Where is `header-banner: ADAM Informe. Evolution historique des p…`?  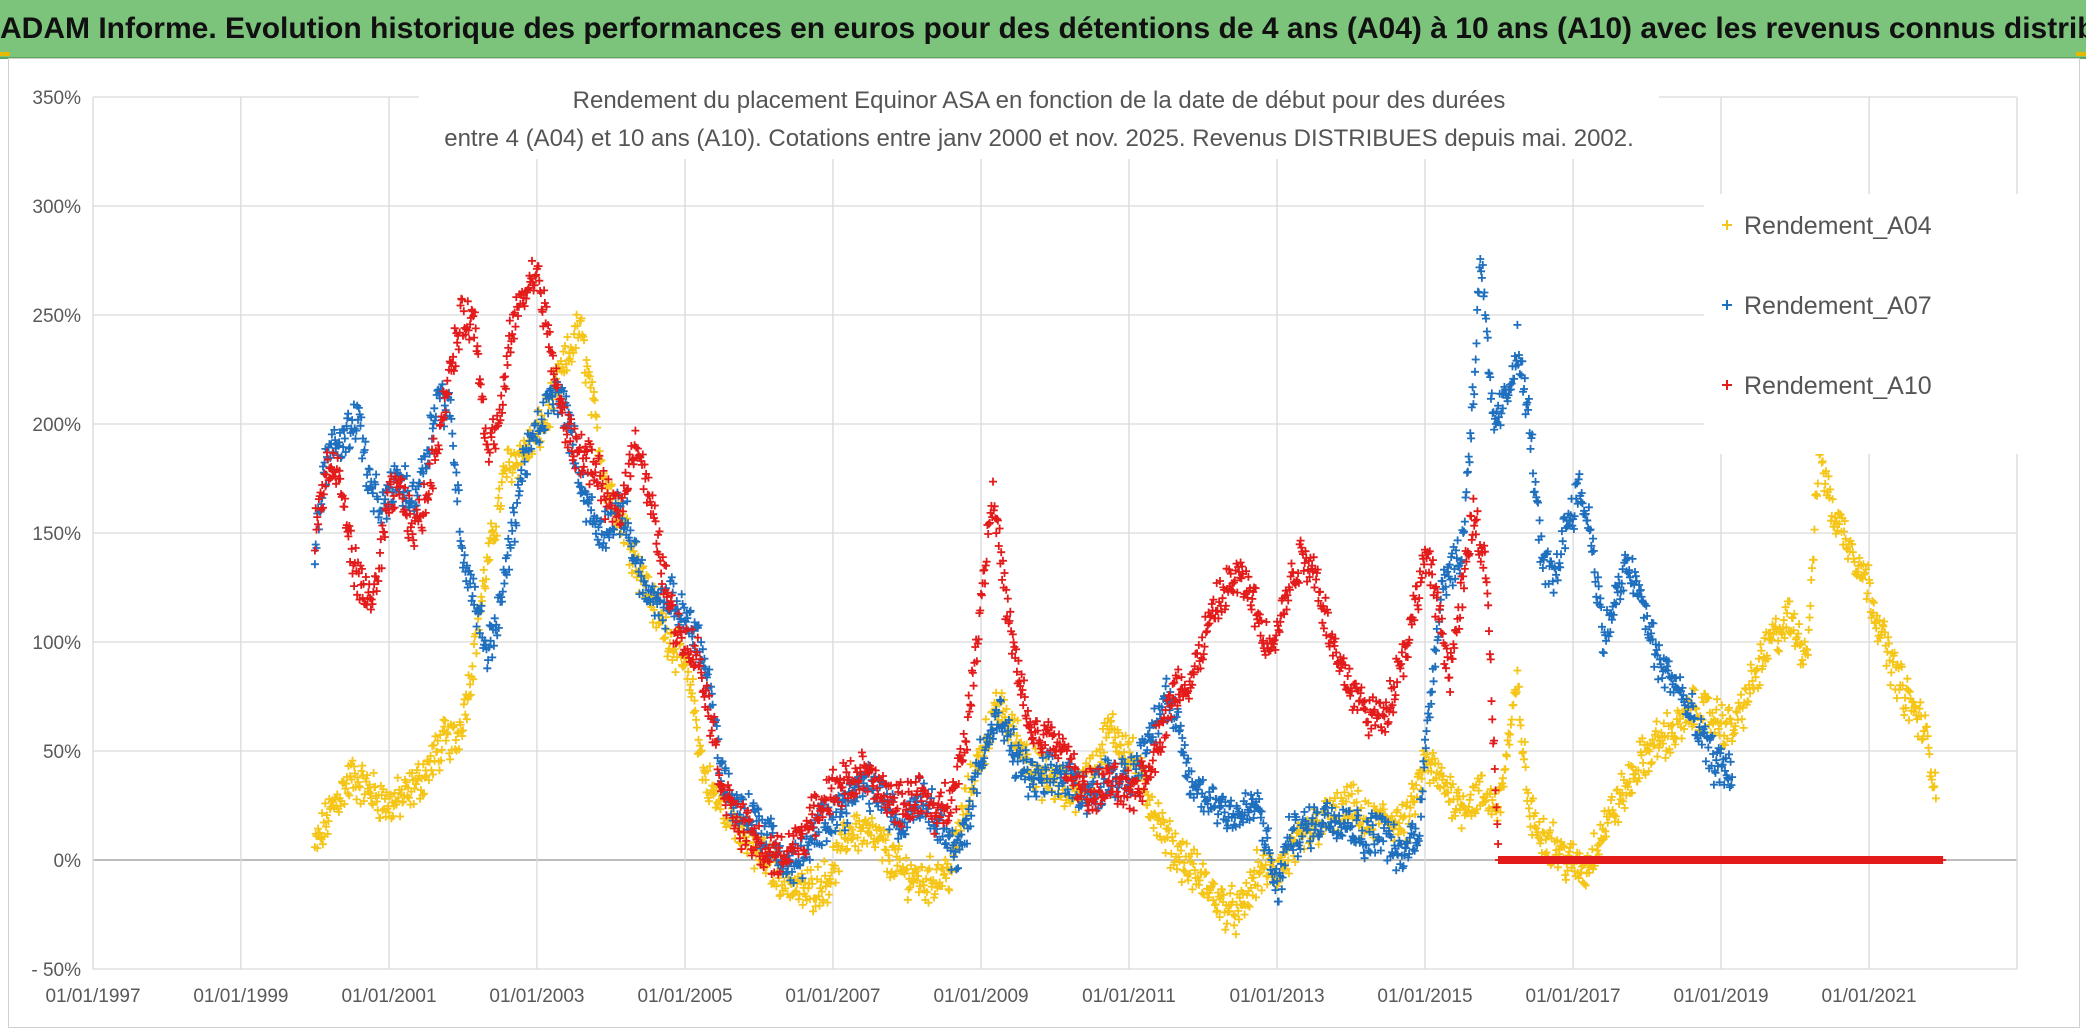
header-banner: ADAM Informe. Evolution historique des p… is located at coordinates (1043, 29).